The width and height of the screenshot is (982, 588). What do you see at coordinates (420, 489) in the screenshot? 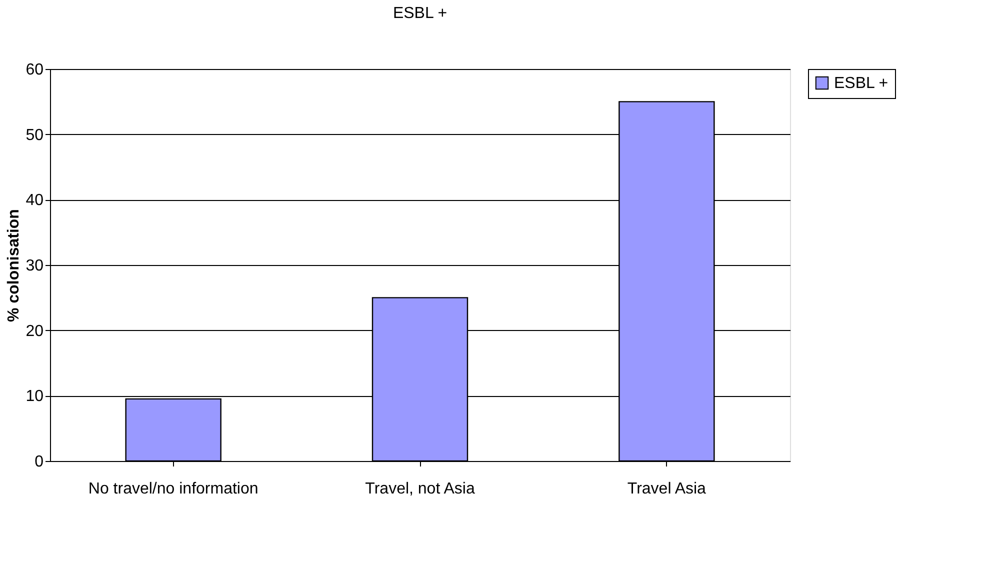
I see `x-tick-label: Travel, not Asia` at bounding box center [420, 489].